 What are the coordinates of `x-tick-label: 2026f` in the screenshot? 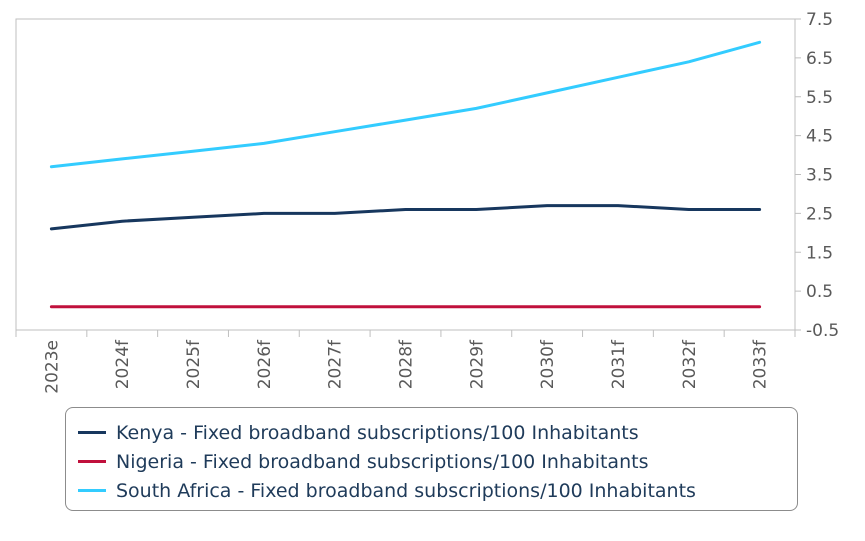 It's located at (265, 364).